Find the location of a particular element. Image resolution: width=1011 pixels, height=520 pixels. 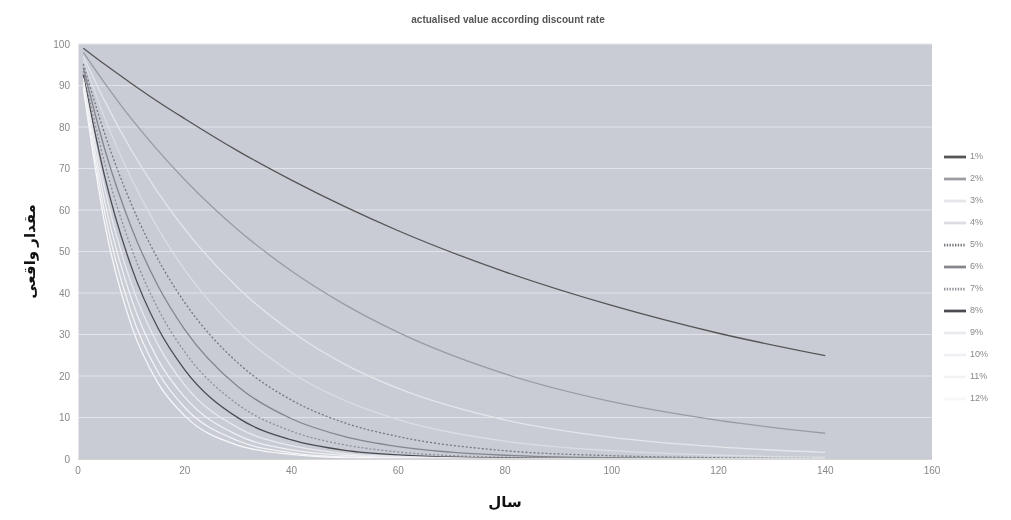

x-tick-label: 40 is located at coordinates (291, 471).